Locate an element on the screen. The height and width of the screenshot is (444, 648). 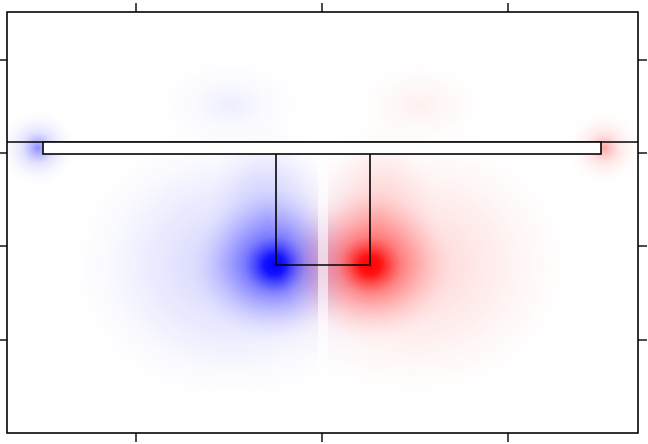
neutral-seam is located at coordinates (323, 291).